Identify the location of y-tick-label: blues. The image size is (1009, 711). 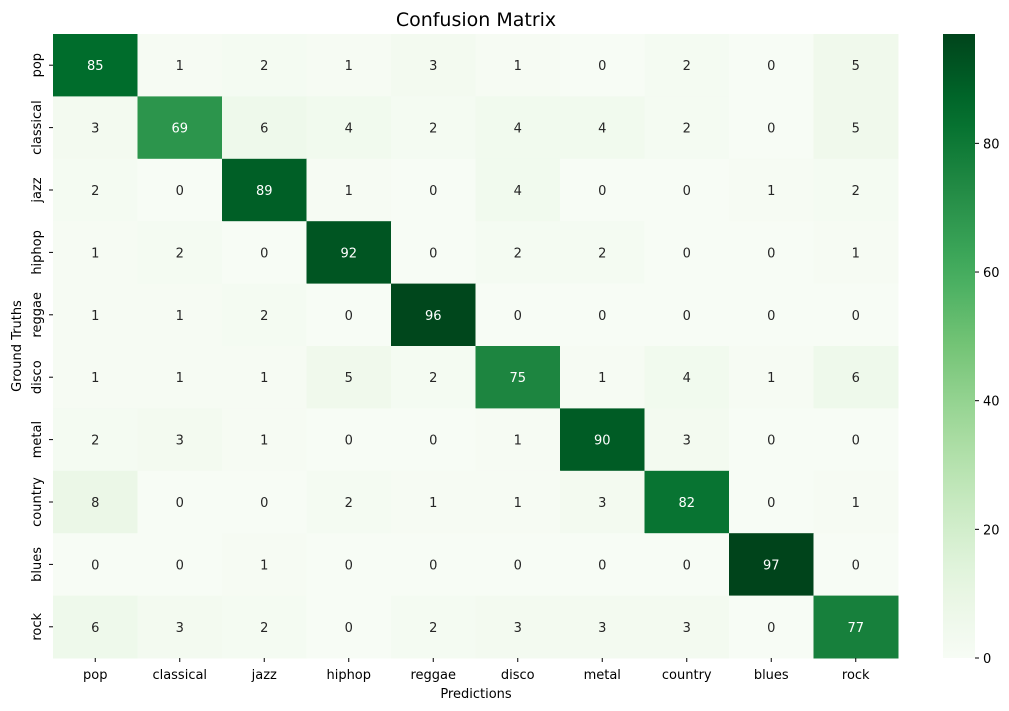
(37, 564).